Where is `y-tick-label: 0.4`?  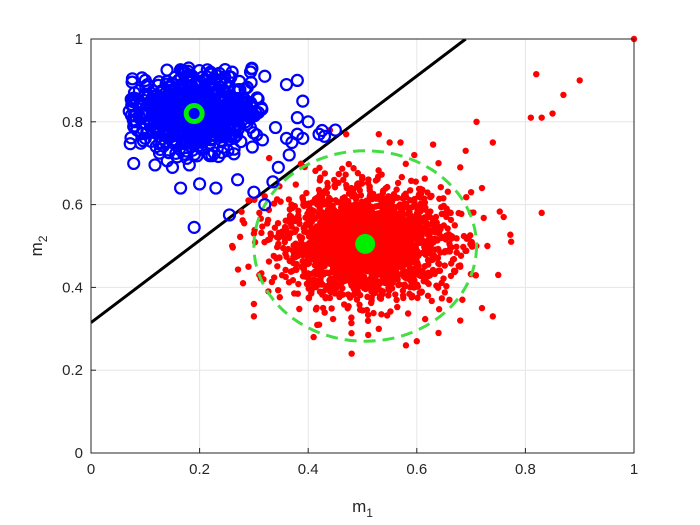
y-tick-label: 0.4 is located at coordinates (72, 287).